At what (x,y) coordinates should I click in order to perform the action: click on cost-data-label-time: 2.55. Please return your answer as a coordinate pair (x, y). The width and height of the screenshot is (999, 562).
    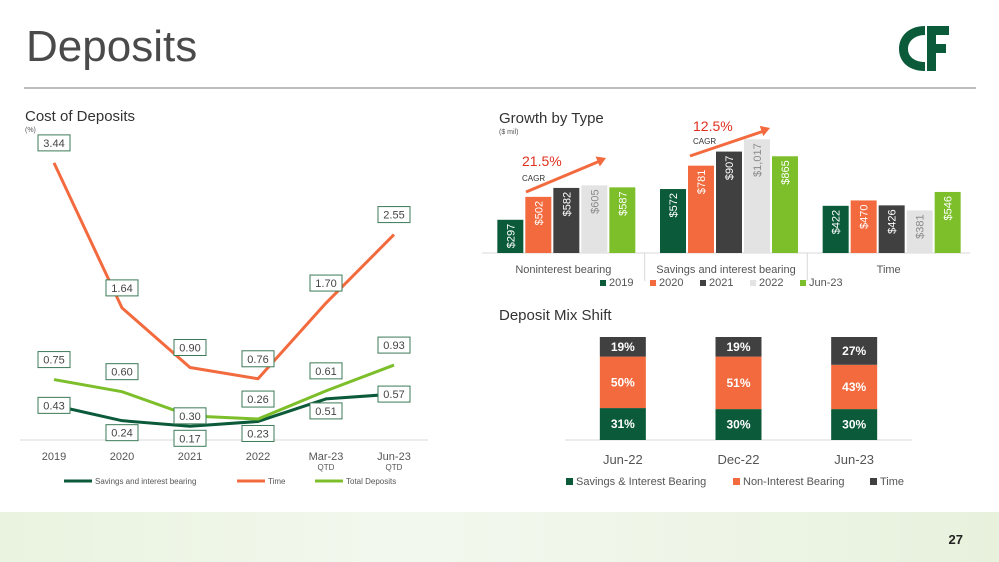
    Looking at the image, I should click on (393, 216).